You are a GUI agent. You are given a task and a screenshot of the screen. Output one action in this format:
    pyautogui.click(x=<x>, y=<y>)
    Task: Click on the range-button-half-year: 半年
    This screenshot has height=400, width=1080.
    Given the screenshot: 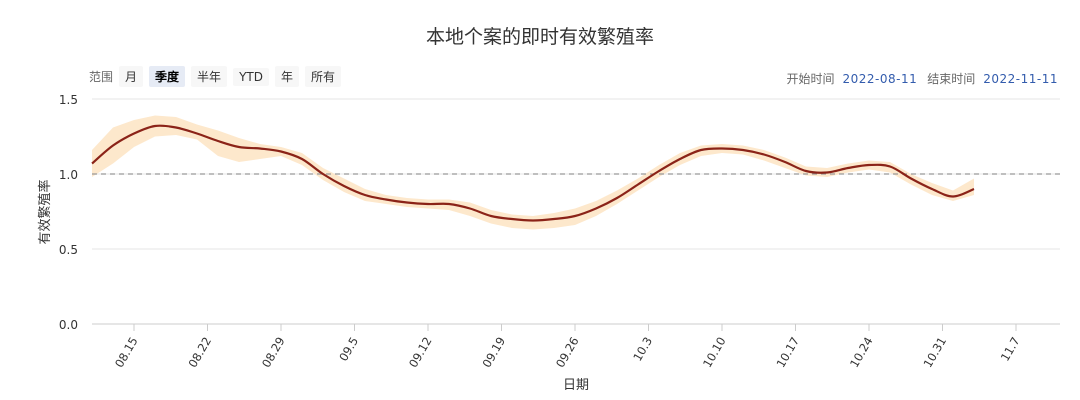 What is the action you would take?
    pyautogui.click(x=209, y=76)
    